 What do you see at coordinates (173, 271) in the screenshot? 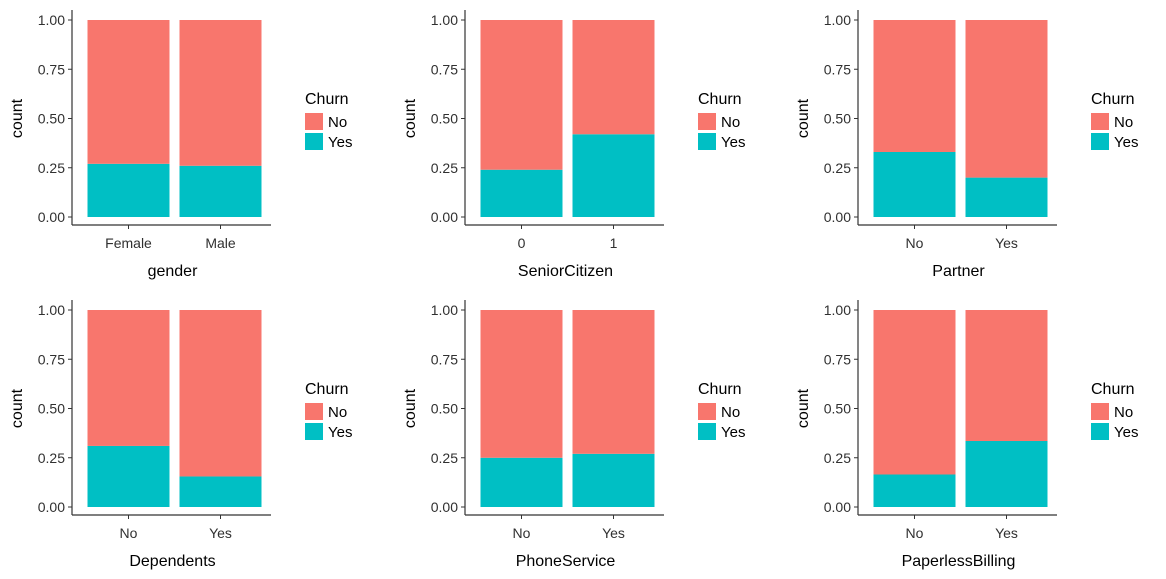
I see `x-axis-title: gender` at bounding box center [173, 271].